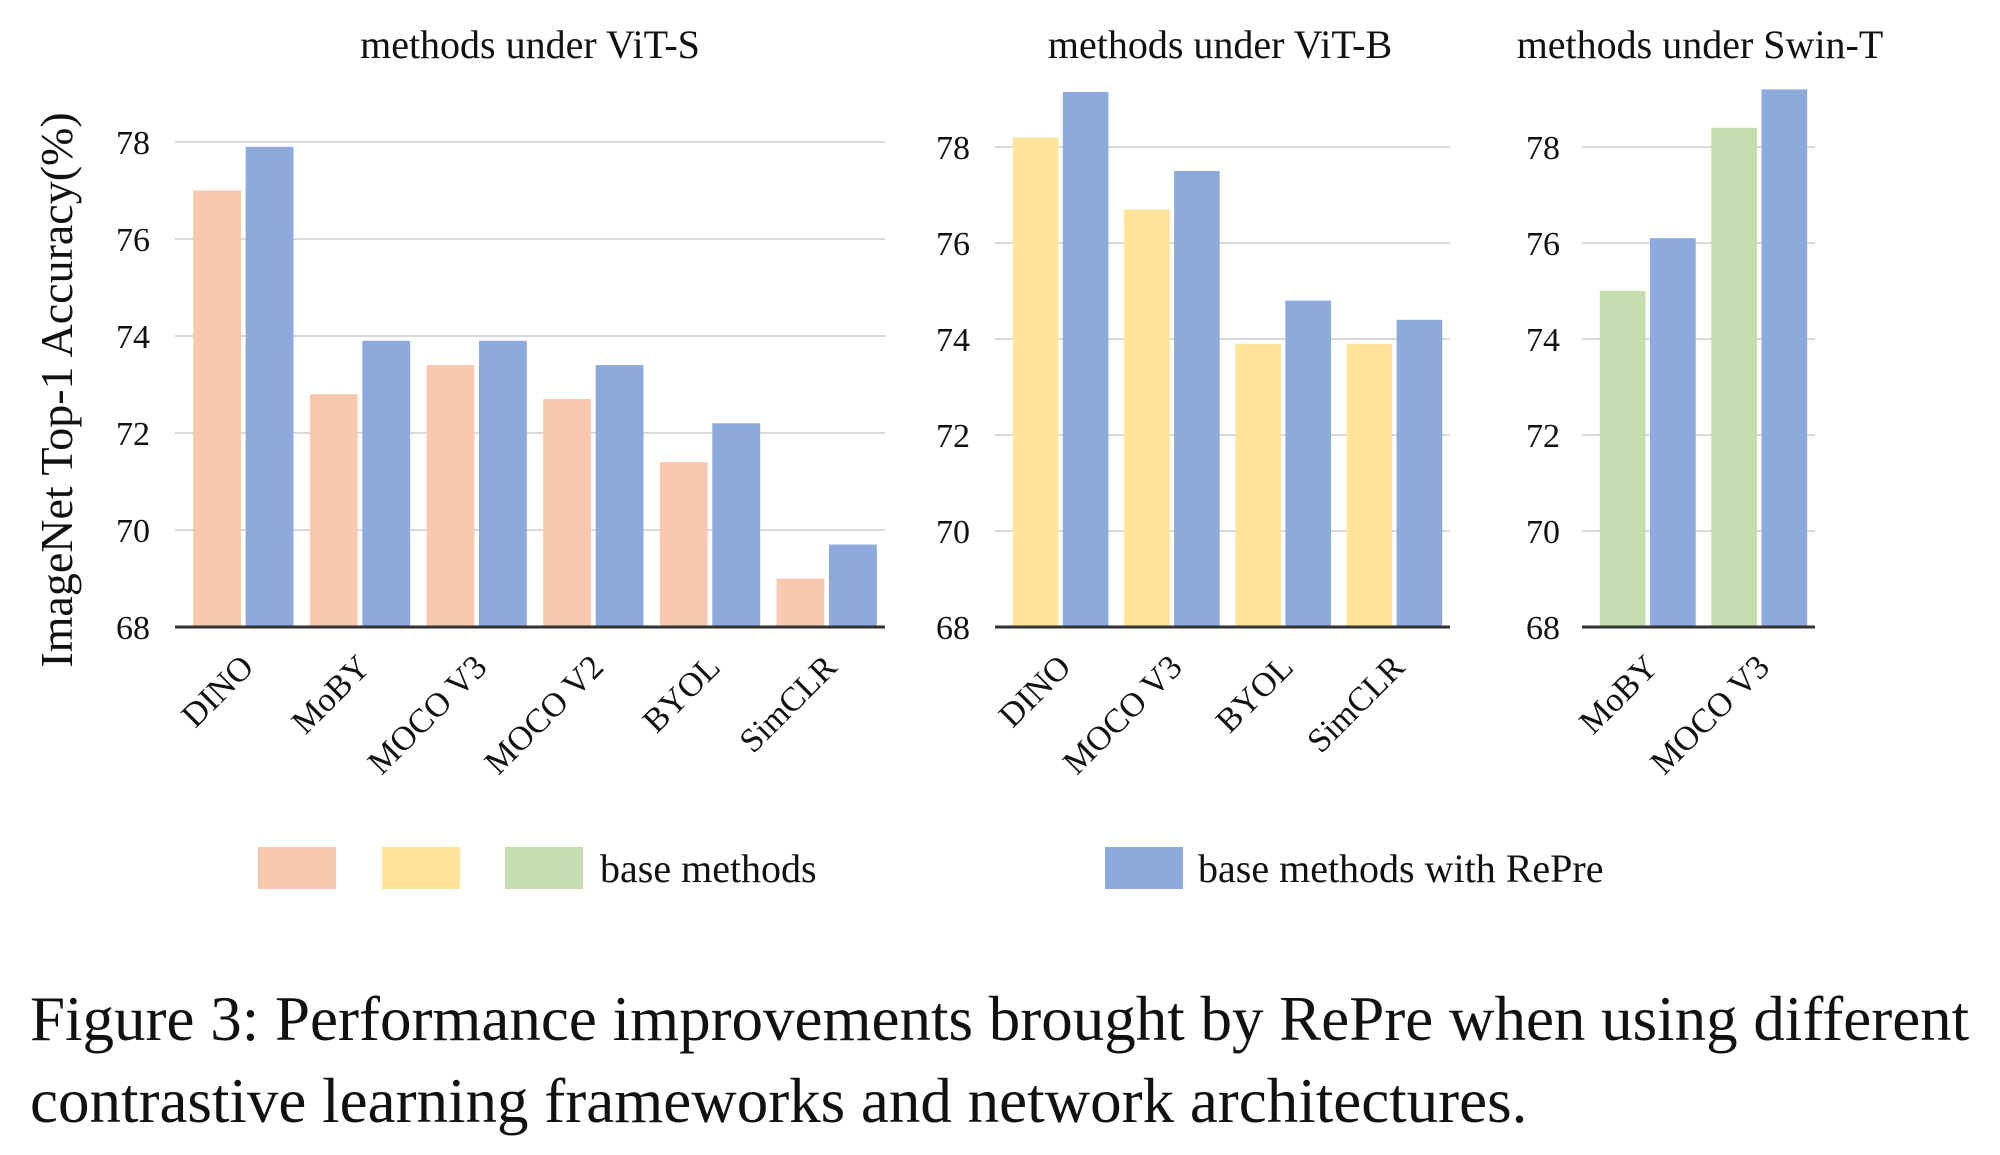  What do you see at coordinates (530, 44) in the screenshot?
I see `panel-title: methods under ViT-S` at bounding box center [530, 44].